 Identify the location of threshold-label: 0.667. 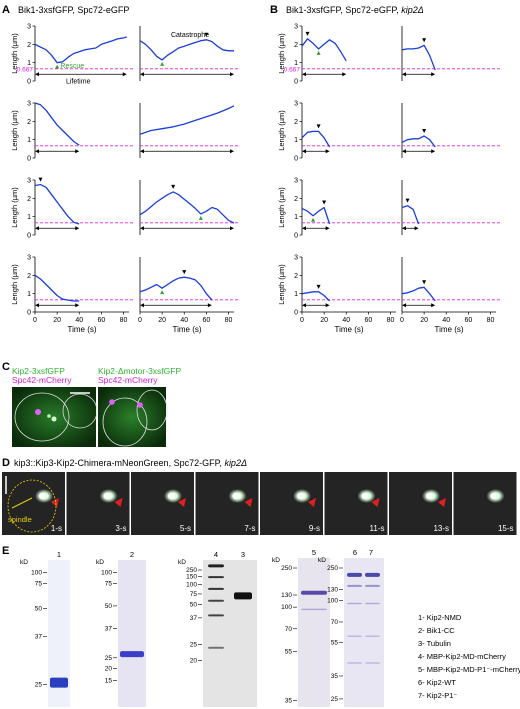
(25, 69).